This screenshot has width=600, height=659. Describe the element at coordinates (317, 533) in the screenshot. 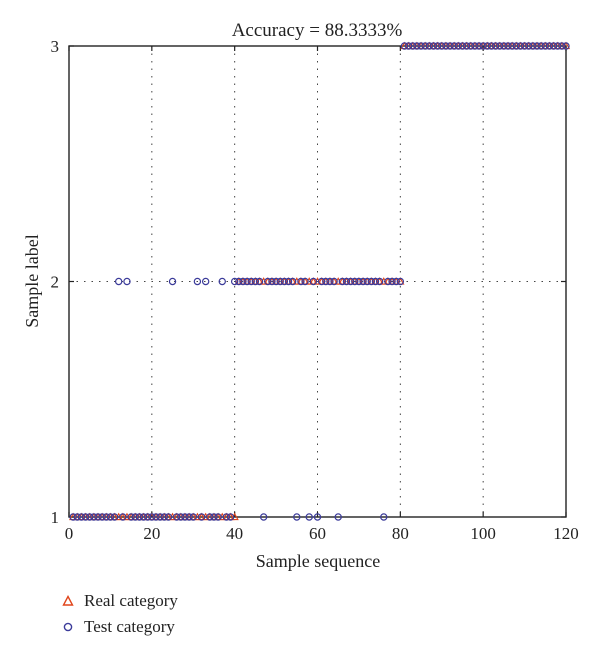

I see `x-tick-label: 60` at that location.